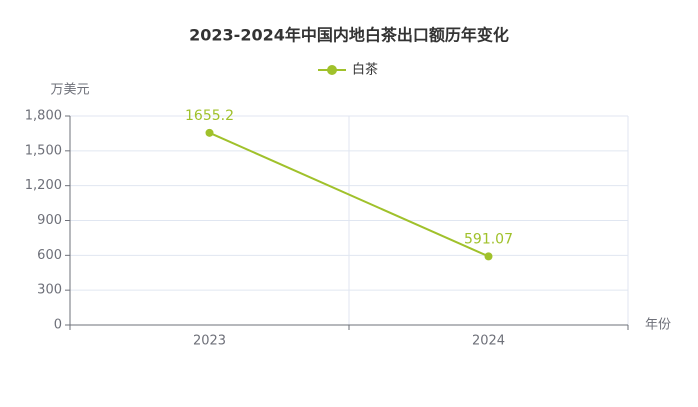  What do you see at coordinates (43, 150) in the screenshot?
I see `y-tick-label: 1,500` at bounding box center [43, 150].